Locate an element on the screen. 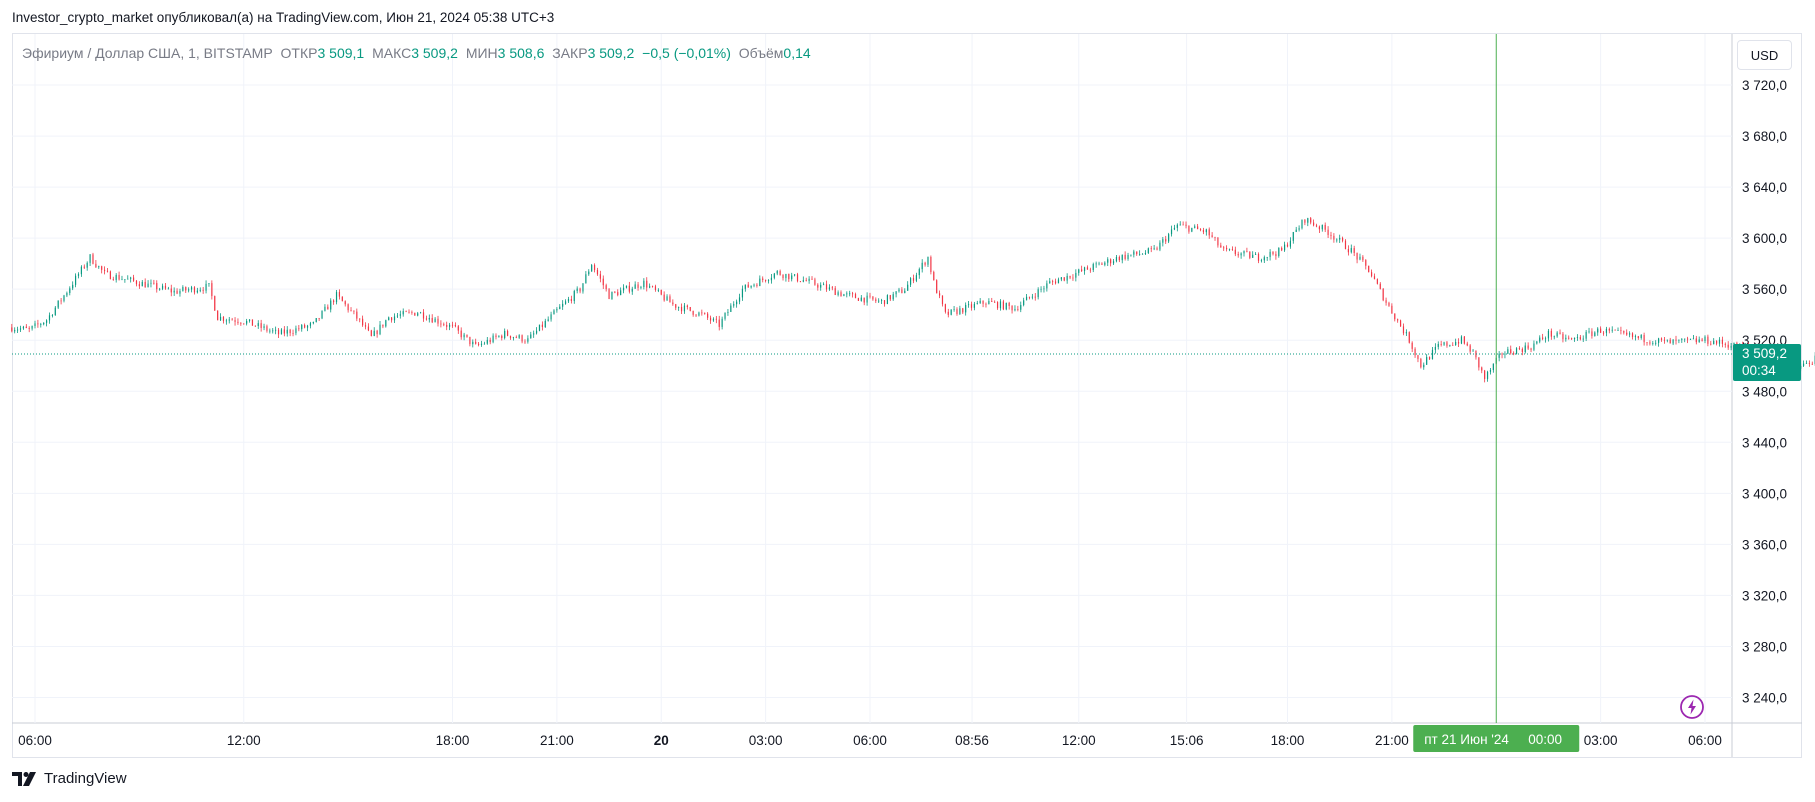 This screenshot has height=802, width=1815. lightning-icon is located at coordinates (1692, 707).